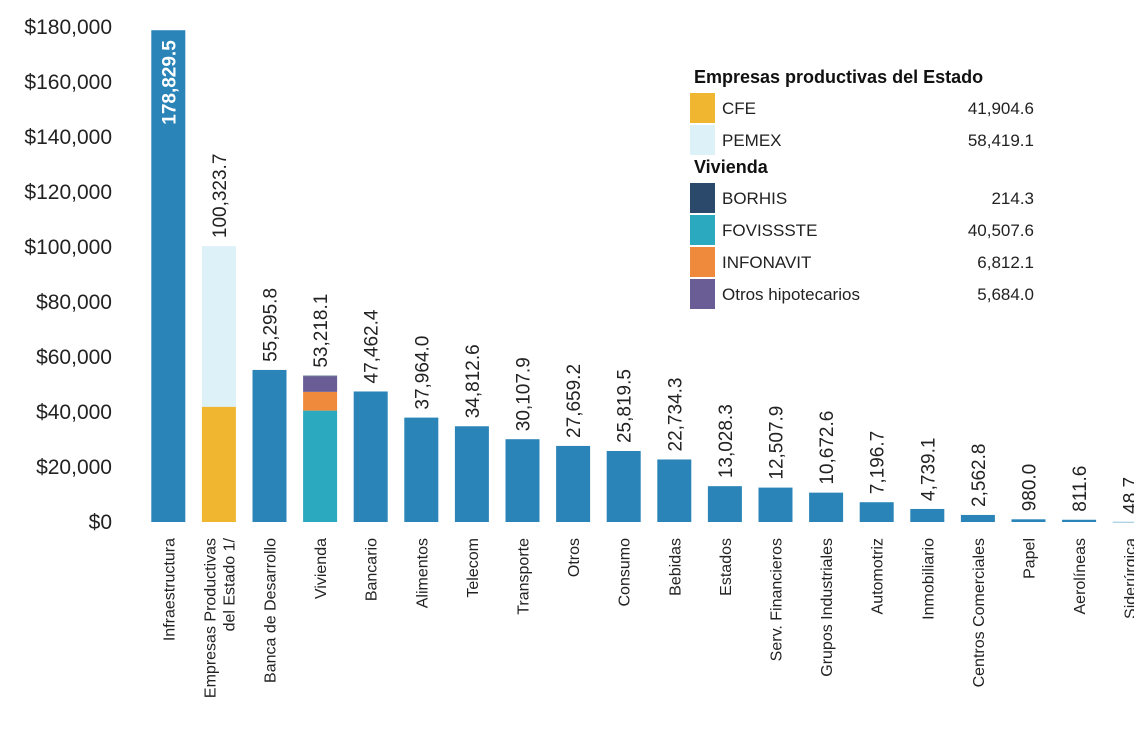 The height and width of the screenshot is (747, 1134). I want to click on bar-segment-infonavit, so click(320, 401).